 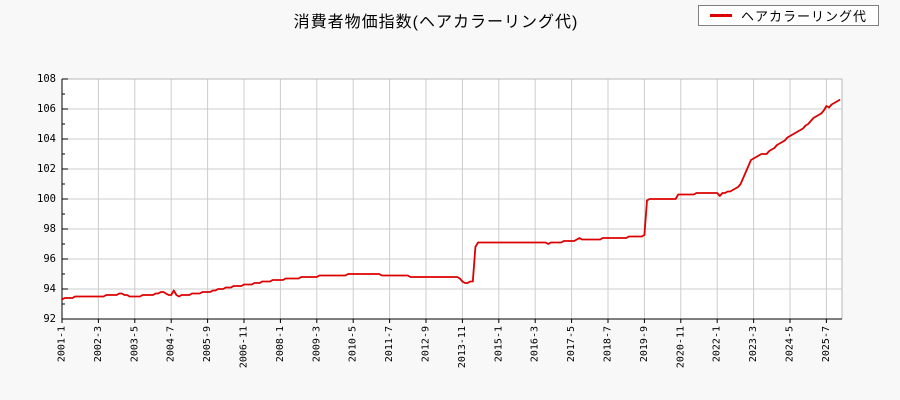 I want to click on svg-text: 94, so click(x=49, y=289).